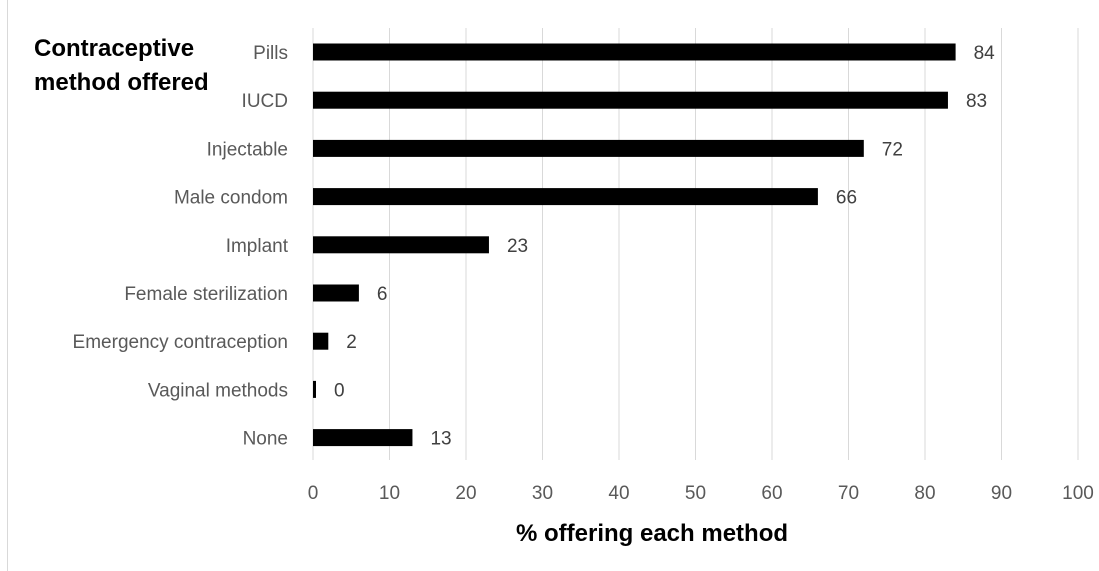  What do you see at coordinates (247, 149) in the screenshot?
I see `category-label: Injectable` at bounding box center [247, 149].